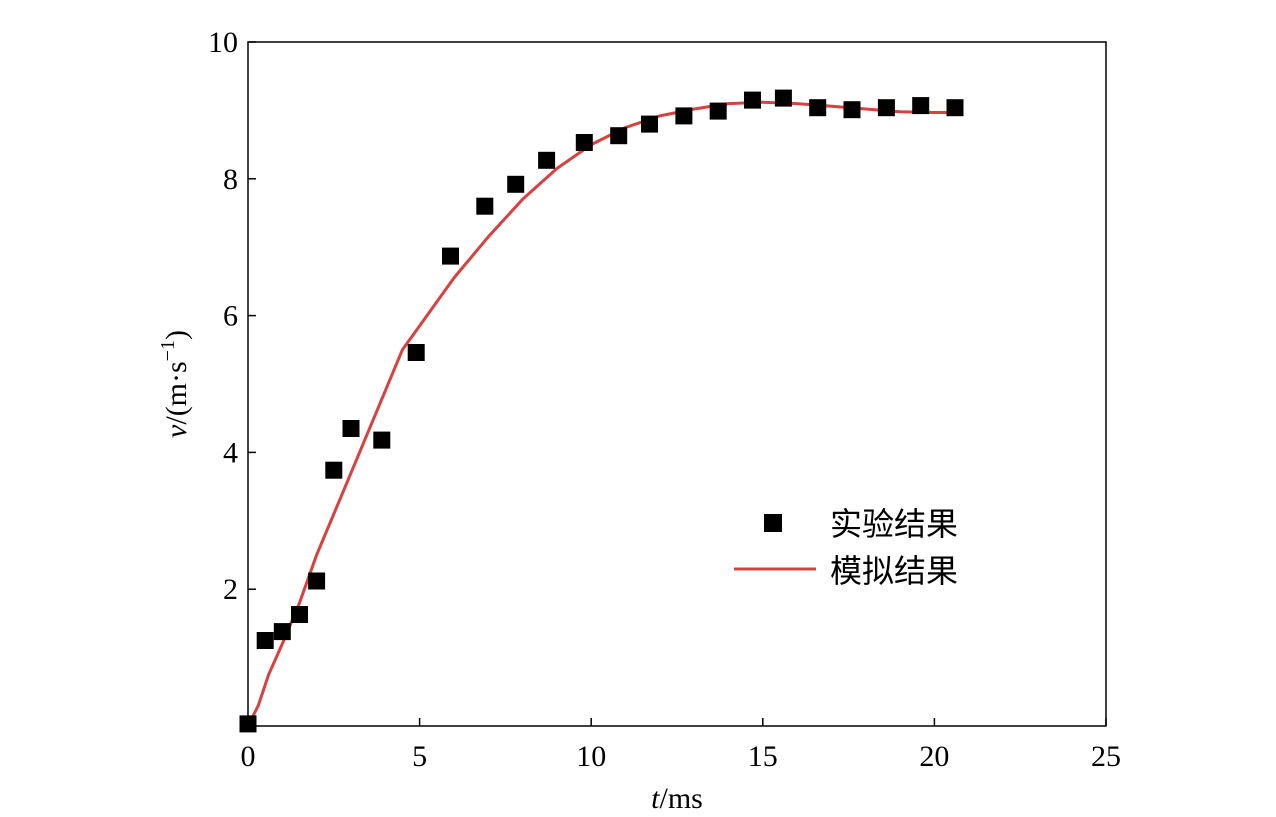 The height and width of the screenshot is (817, 1276). What do you see at coordinates (846, 547) in the screenshot?
I see `legend: 实验结果 模拟结果` at bounding box center [846, 547].